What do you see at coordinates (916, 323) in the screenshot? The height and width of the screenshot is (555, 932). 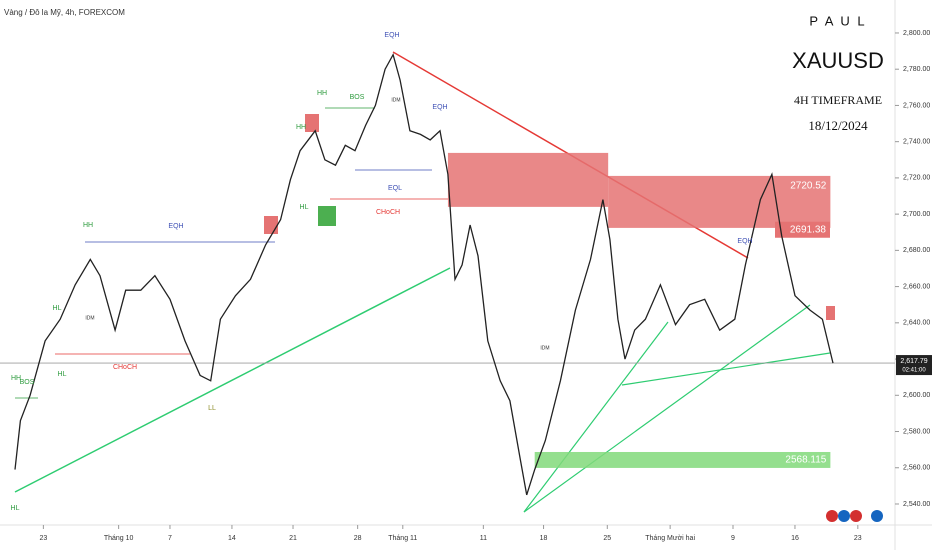 I see `y-tick-label: 2,640.00` at bounding box center [916, 323].